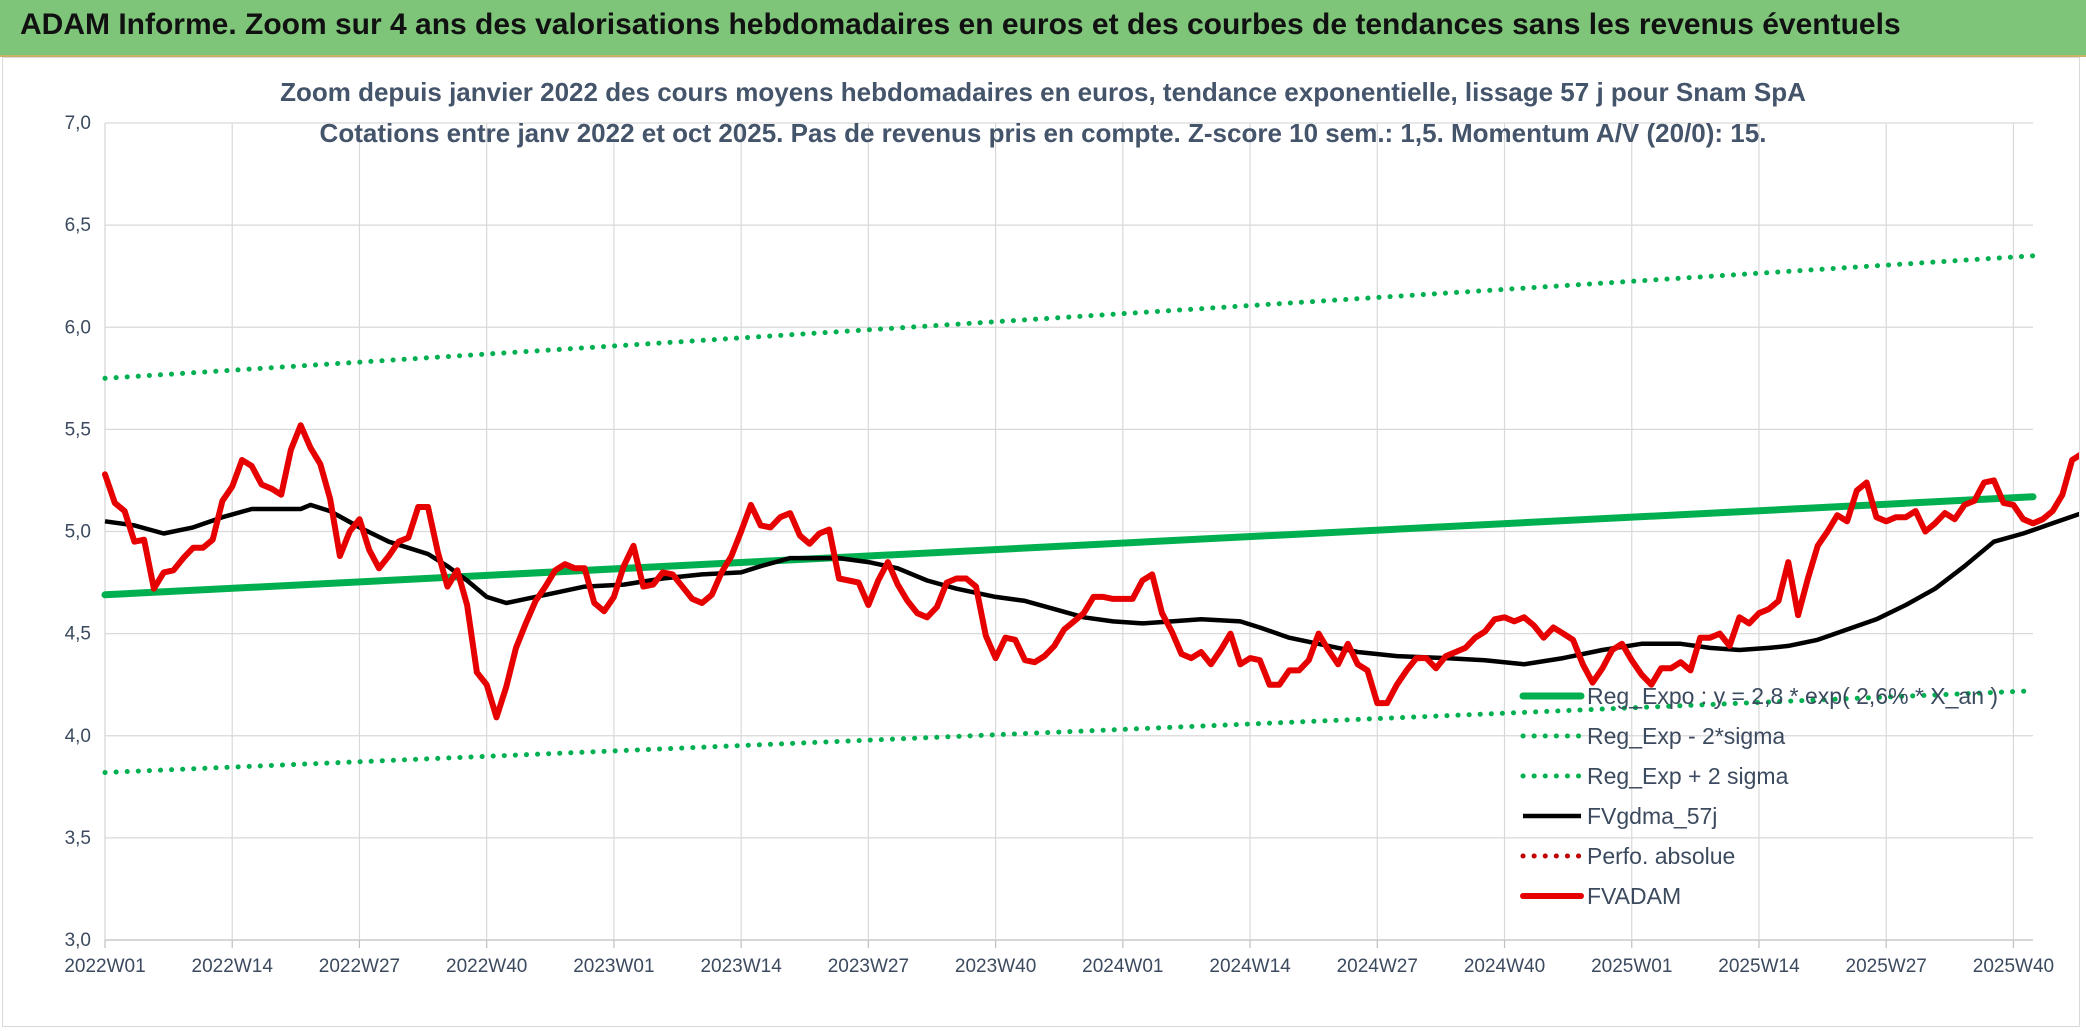 This screenshot has height=1031, width=2086. Describe the element at coordinates (78, 736) in the screenshot. I see `y-tick-label: 4,0` at that location.